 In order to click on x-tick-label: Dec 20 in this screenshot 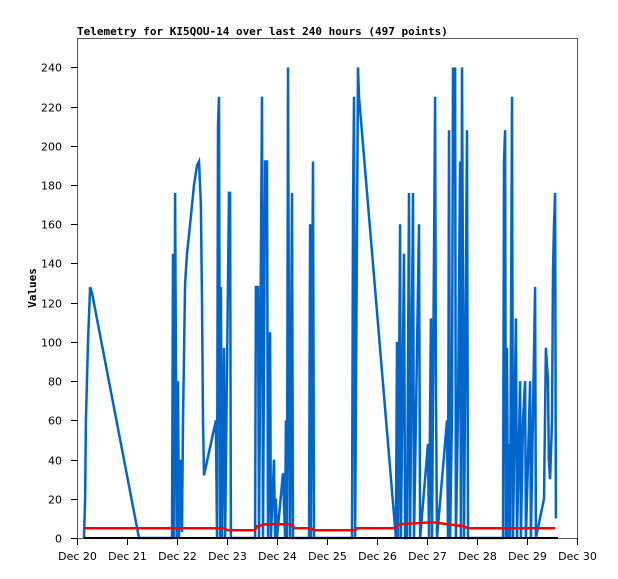, I will do `click(77, 556)`.